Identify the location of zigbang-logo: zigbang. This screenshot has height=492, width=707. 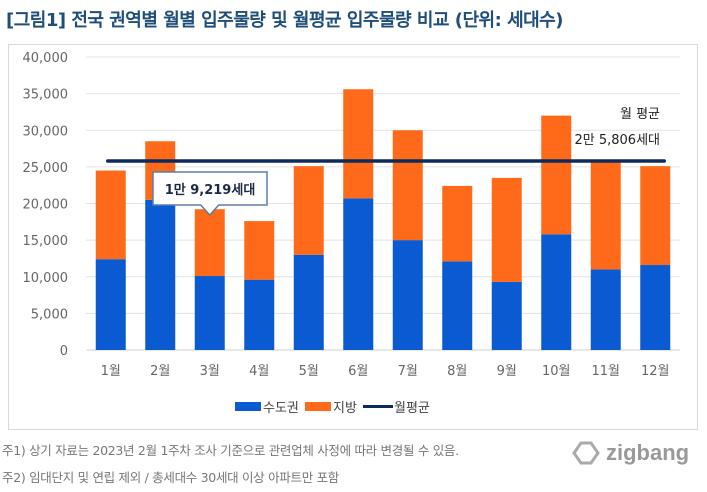
(630, 453).